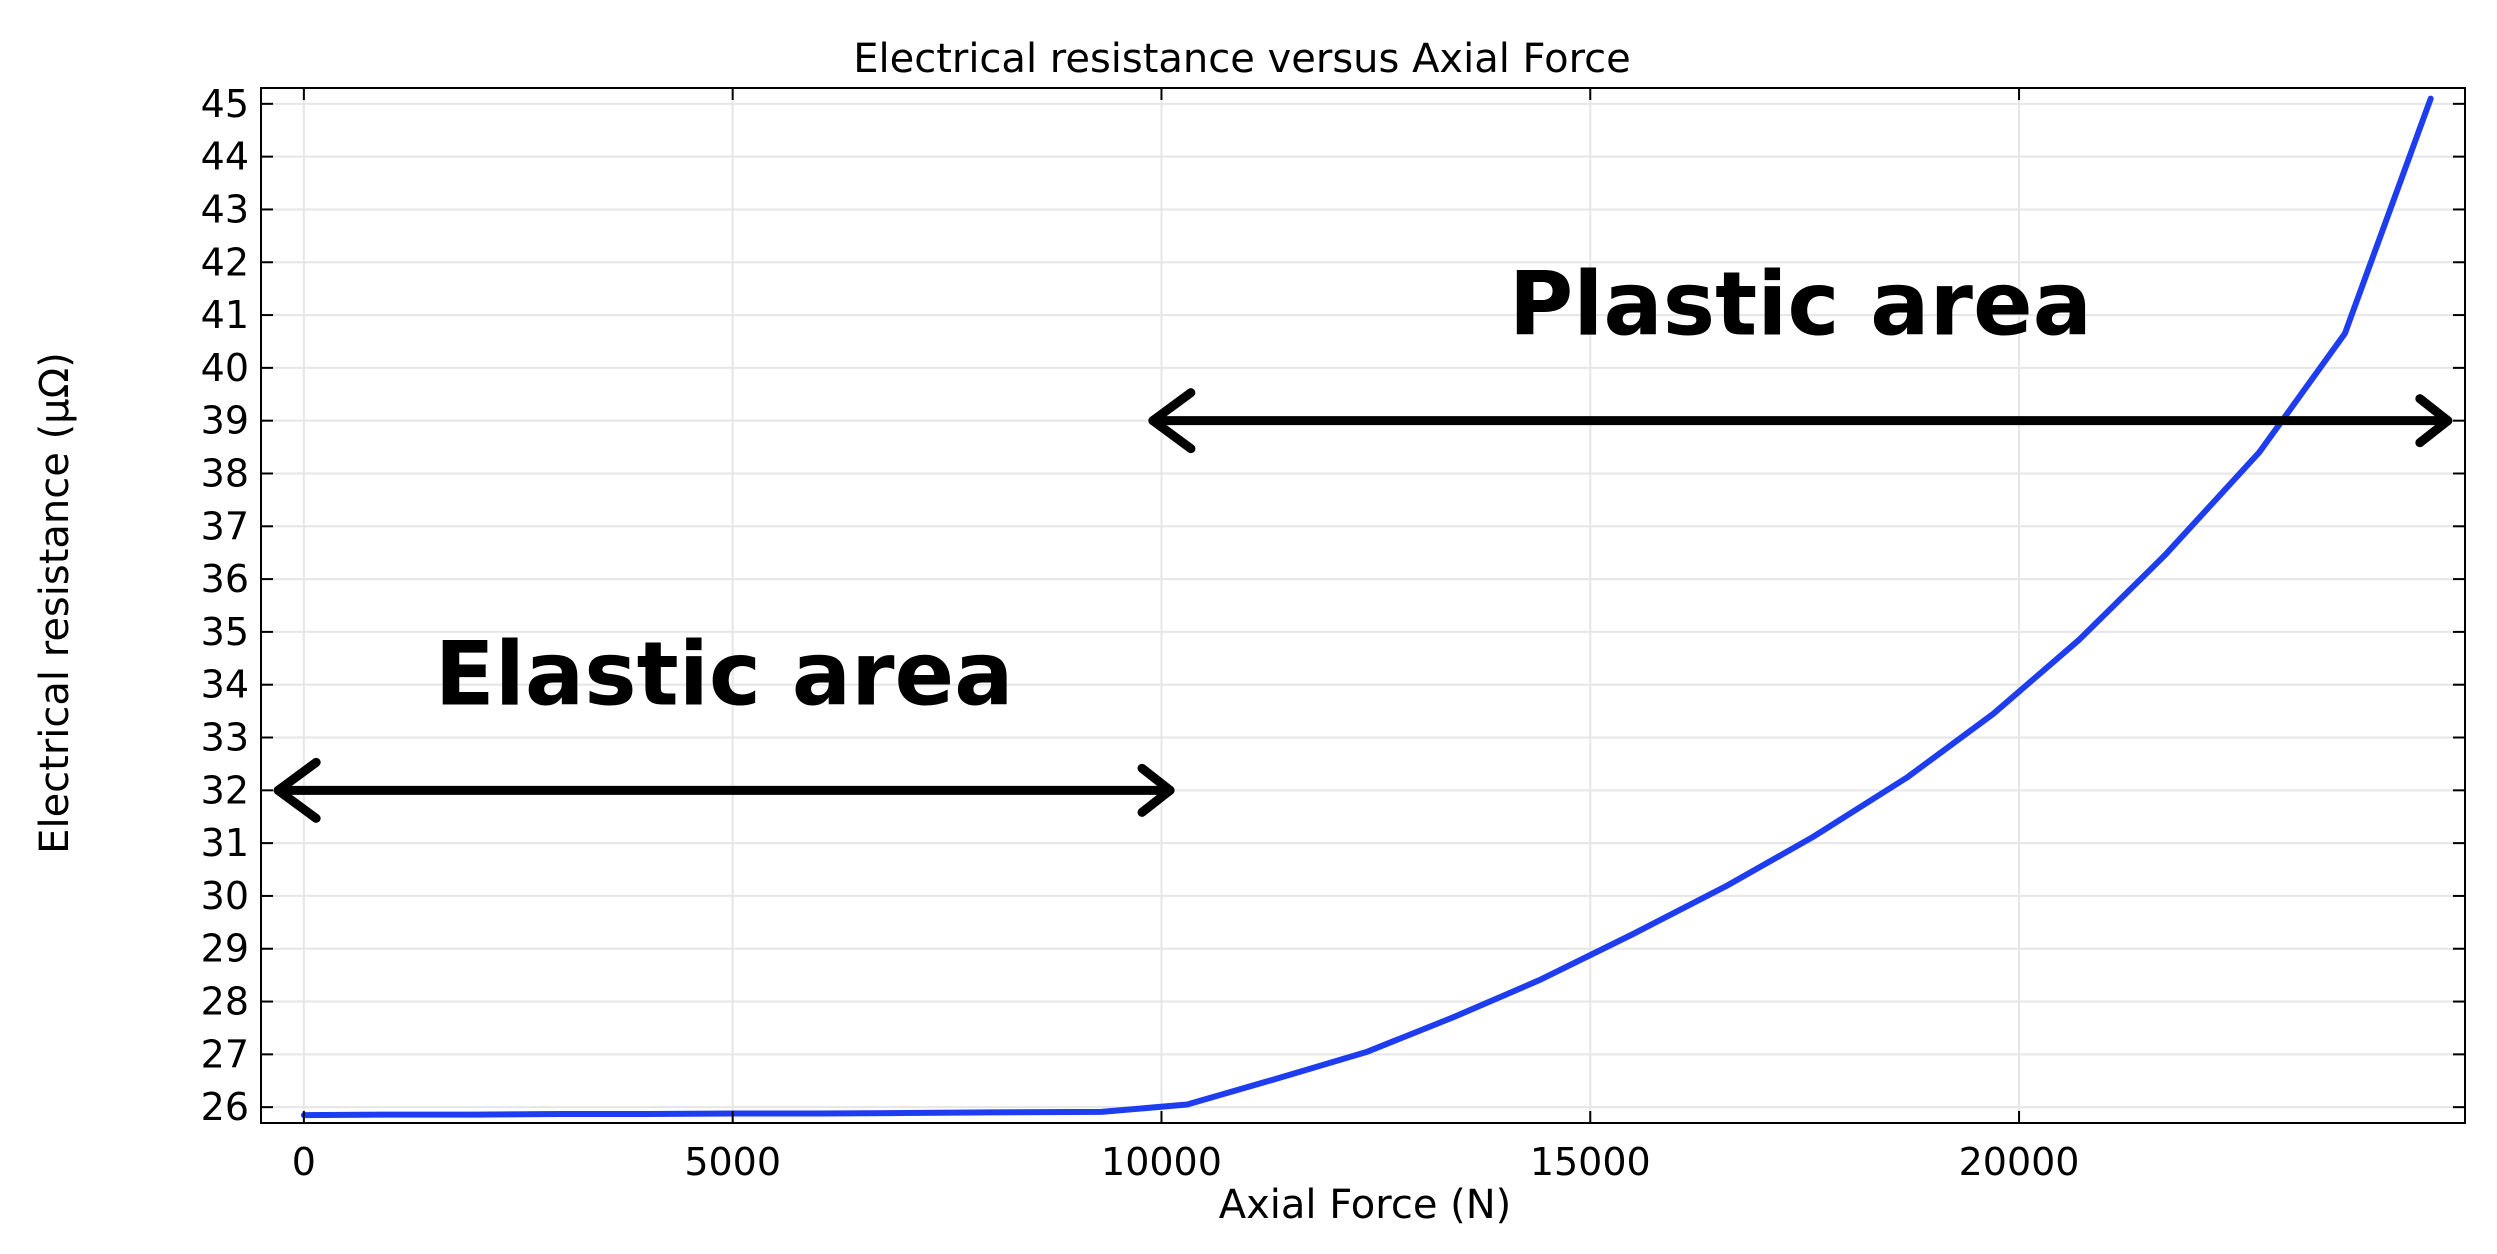 The height and width of the screenshot is (1254, 2497). I want to click on x-tick-label: 20000, so click(2019, 1162).